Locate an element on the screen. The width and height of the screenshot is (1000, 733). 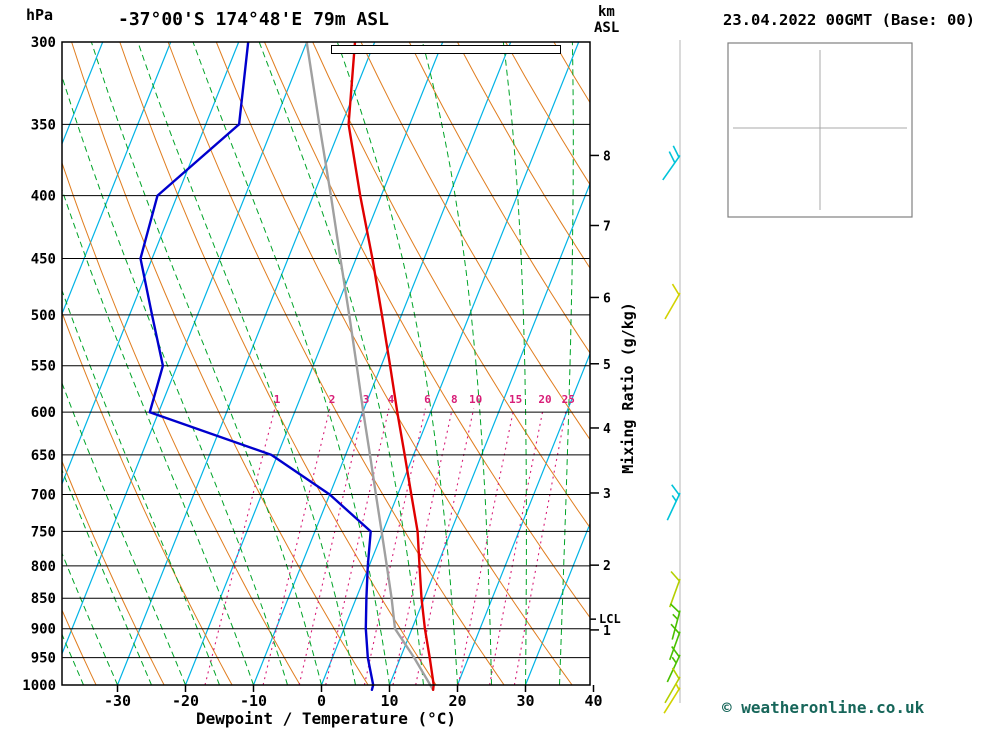
parcel-trajectory-curve is located at coordinates (370, 366).